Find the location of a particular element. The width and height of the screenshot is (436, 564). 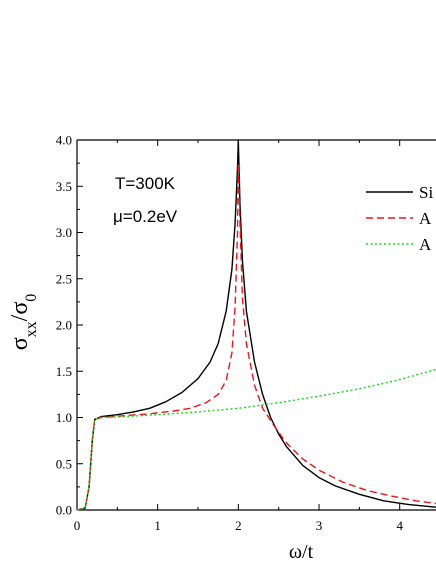

x-tick-label: 3 is located at coordinates (319, 525).